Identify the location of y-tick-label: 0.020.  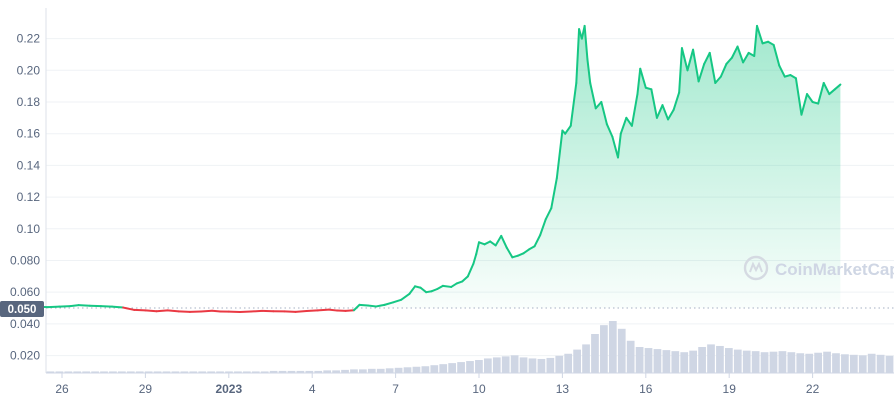
(25, 356).